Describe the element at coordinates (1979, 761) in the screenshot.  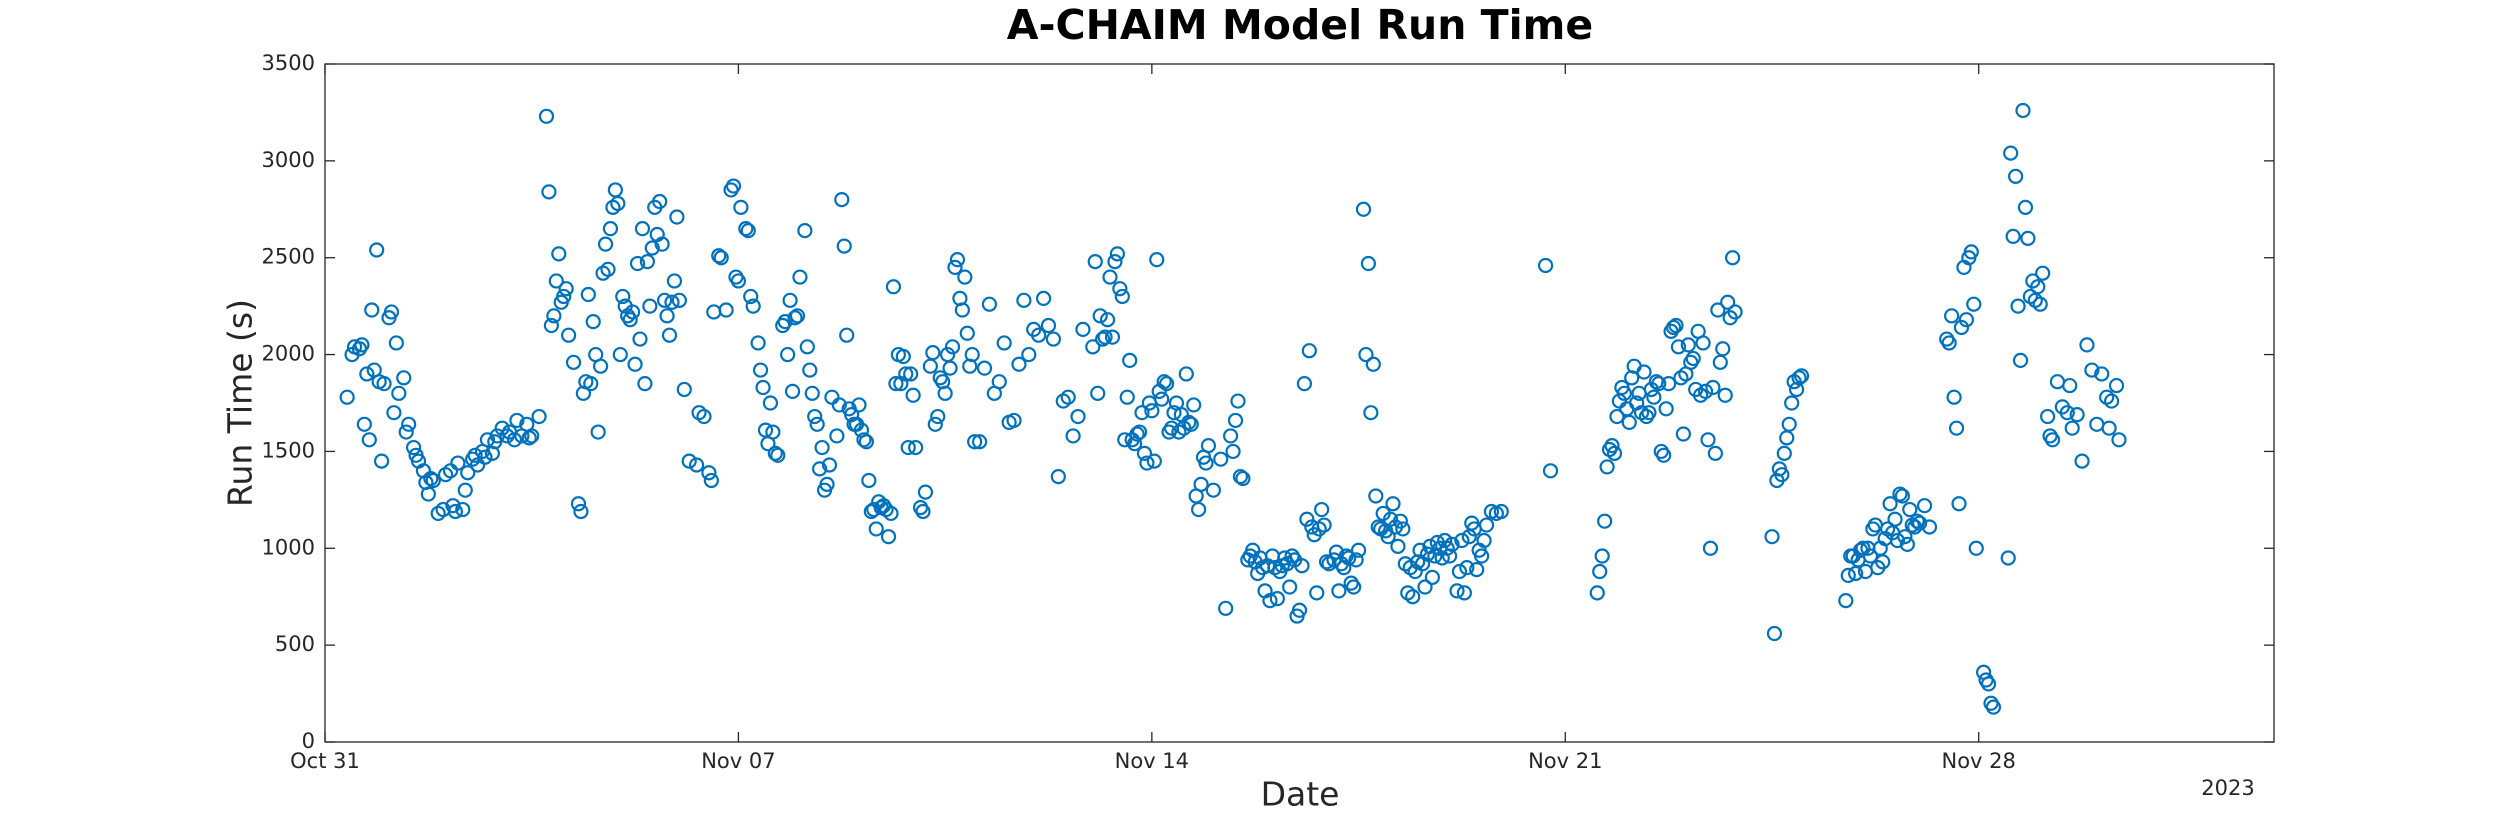
I see `x-tick-label: Nov 28` at that location.